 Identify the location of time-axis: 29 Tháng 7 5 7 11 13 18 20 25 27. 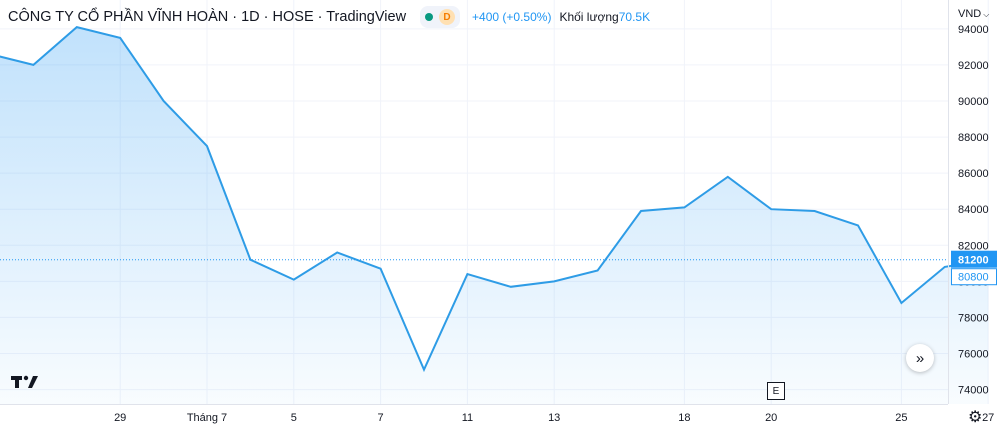
(497, 414).